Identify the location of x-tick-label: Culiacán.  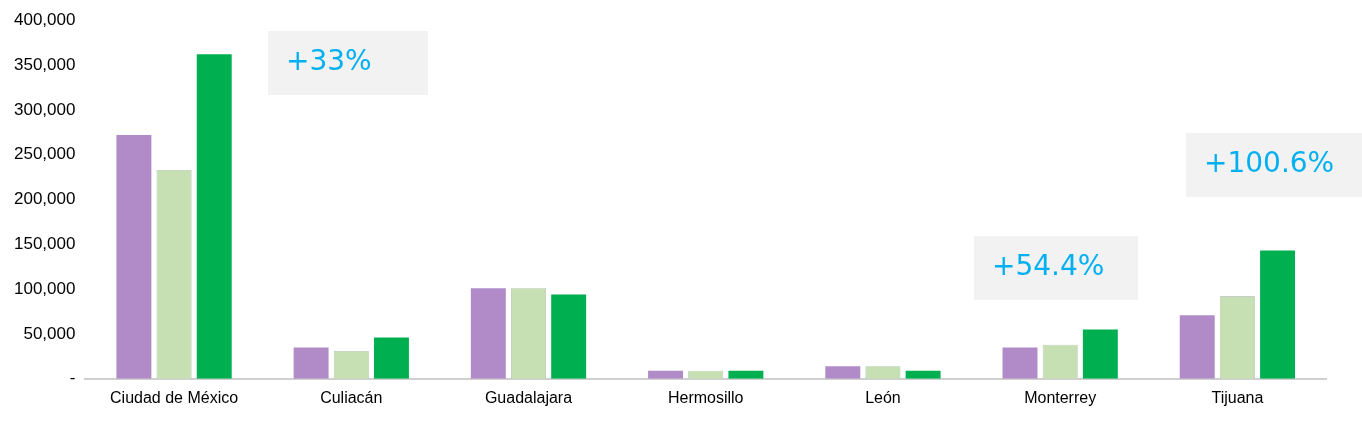
(351, 397).